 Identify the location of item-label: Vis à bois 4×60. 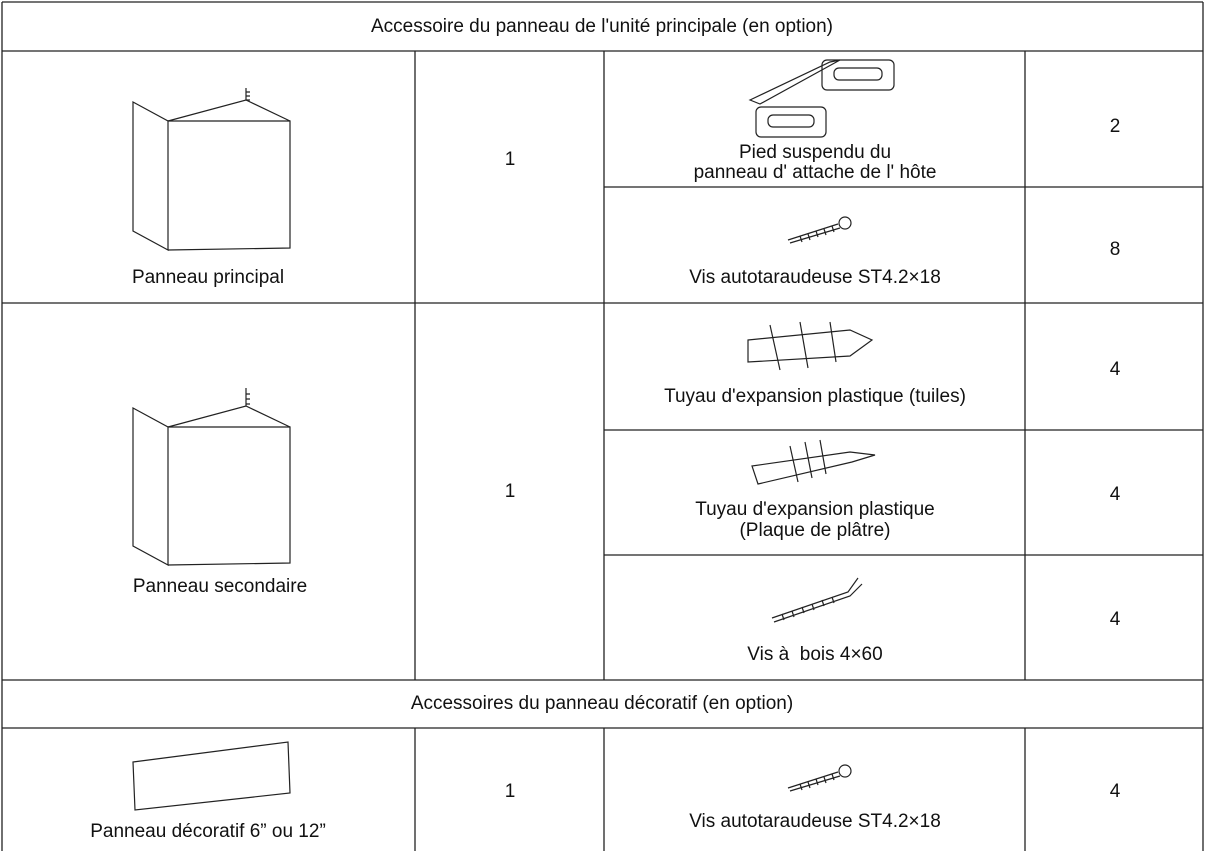
(814, 654).